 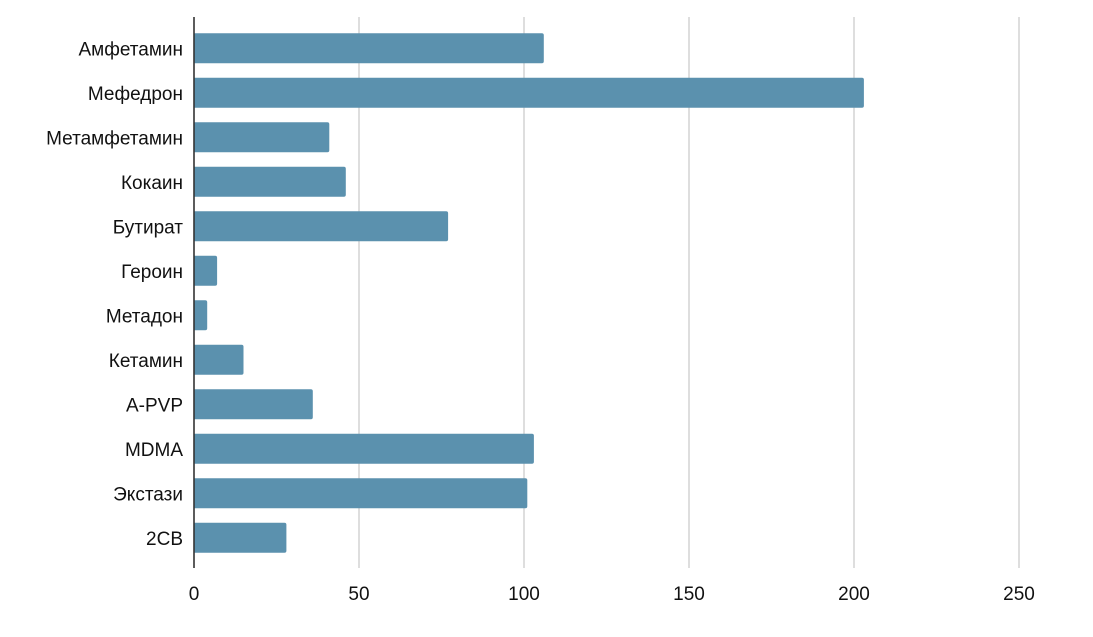 I want to click on category-label-4: Кокаин, so click(x=152, y=183).